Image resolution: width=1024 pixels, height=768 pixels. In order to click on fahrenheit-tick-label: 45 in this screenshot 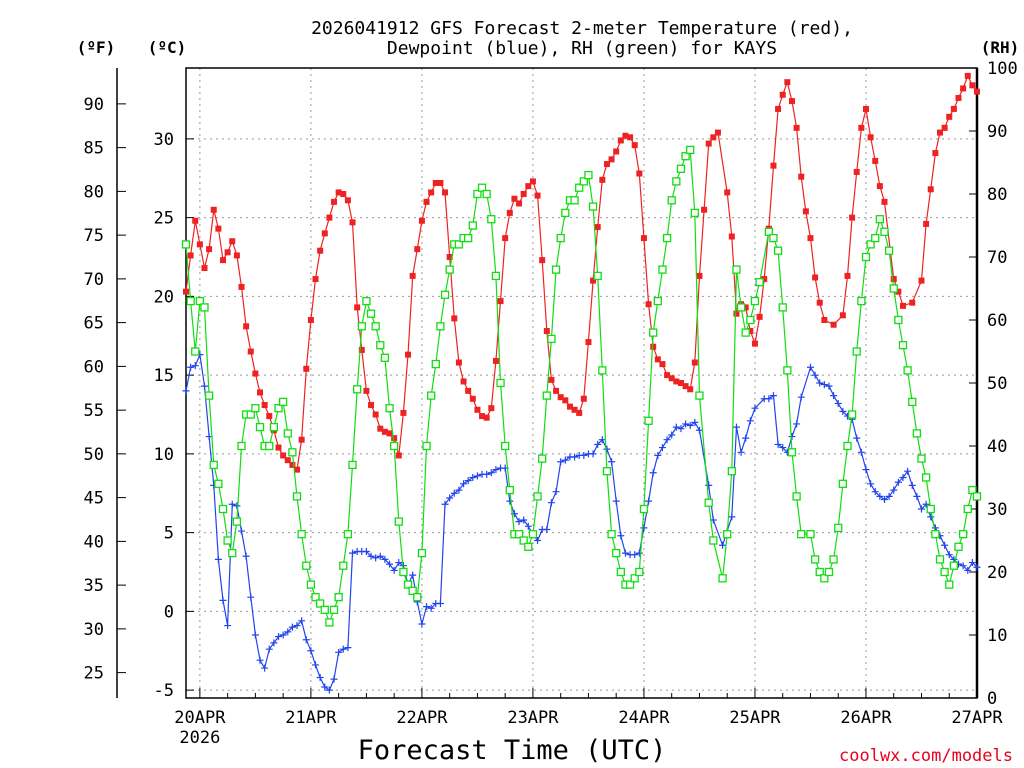, I will do `click(94, 499)`.